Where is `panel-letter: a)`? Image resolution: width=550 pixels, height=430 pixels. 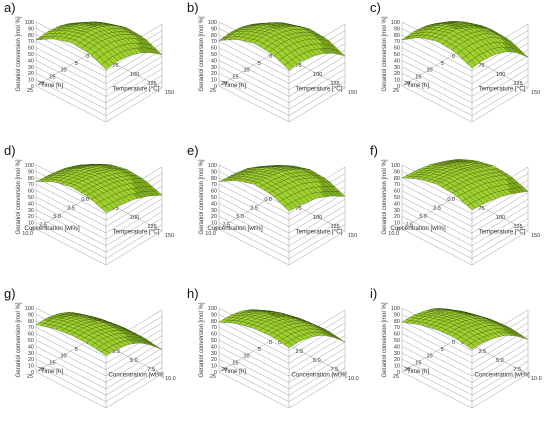 panel-letter: a) is located at coordinates (10, 7).